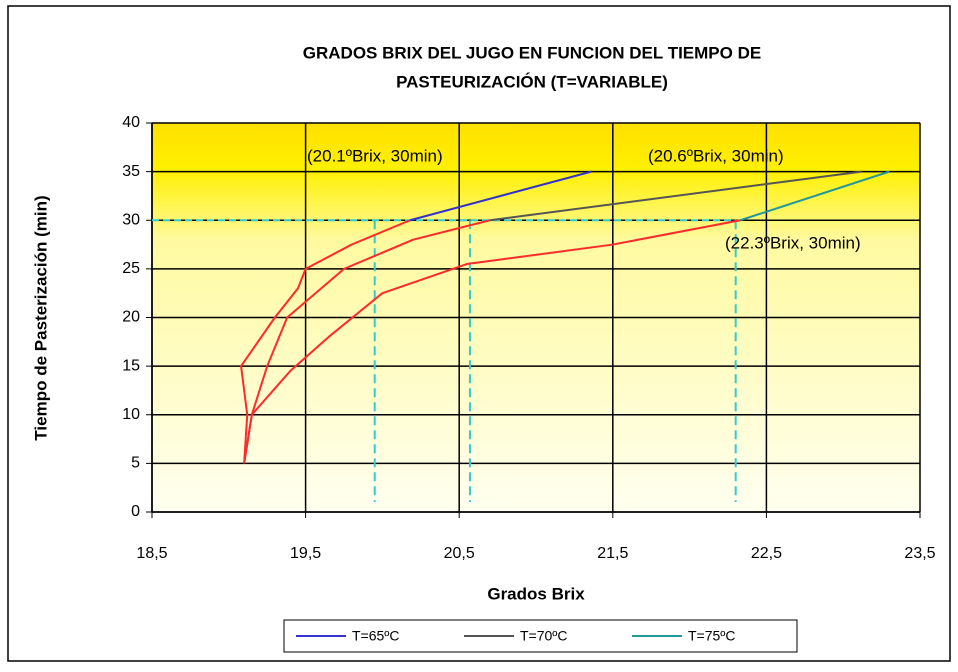 The image size is (958, 672). I want to click on legend-label: T=65ºC, so click(376, 636).